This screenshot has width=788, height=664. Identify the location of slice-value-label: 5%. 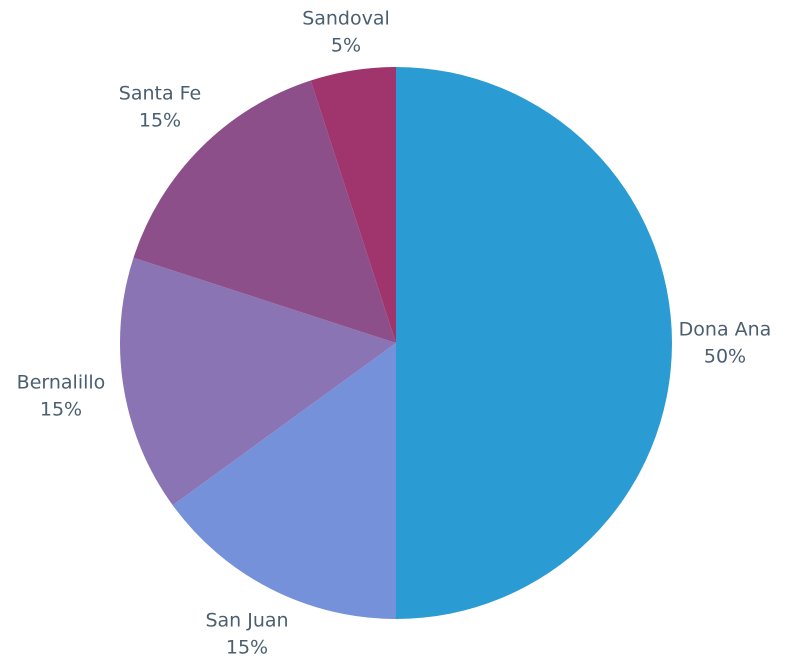
(346, 46).